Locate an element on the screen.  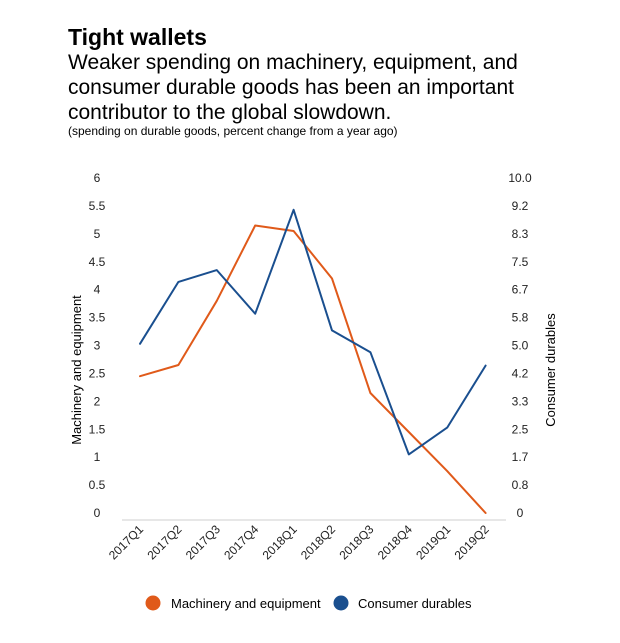
legend-label-consumer: Consumer durables is located at coordinates (415, 603).